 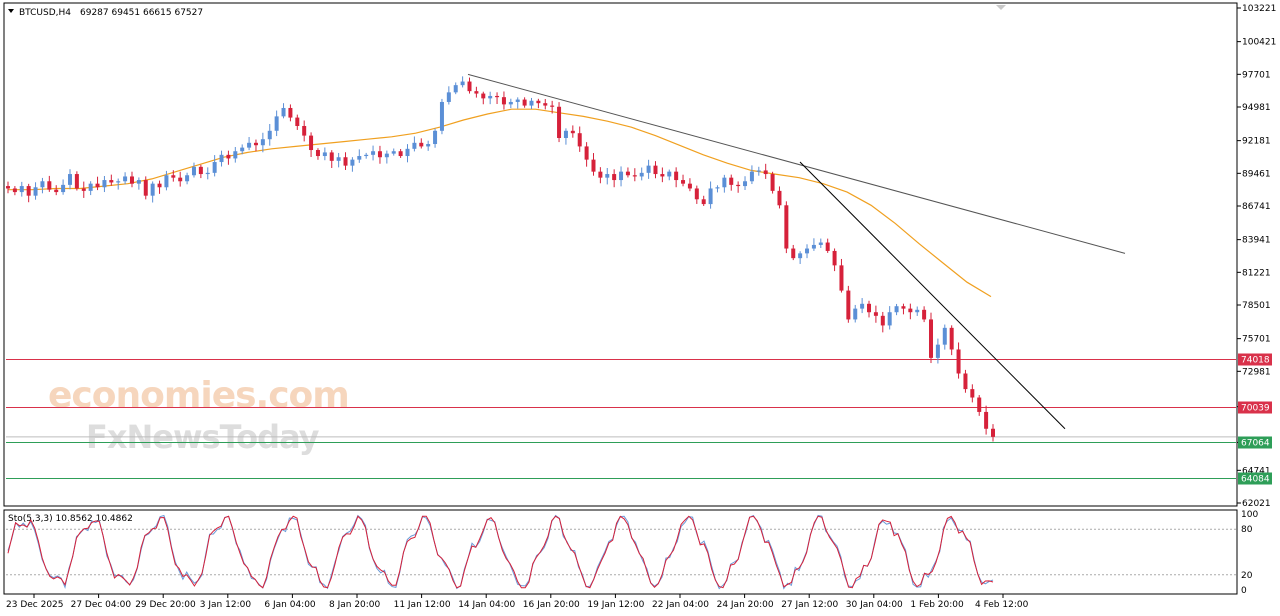 I want to click on price-tick-label: 89461, so click(x=1256, y=174).